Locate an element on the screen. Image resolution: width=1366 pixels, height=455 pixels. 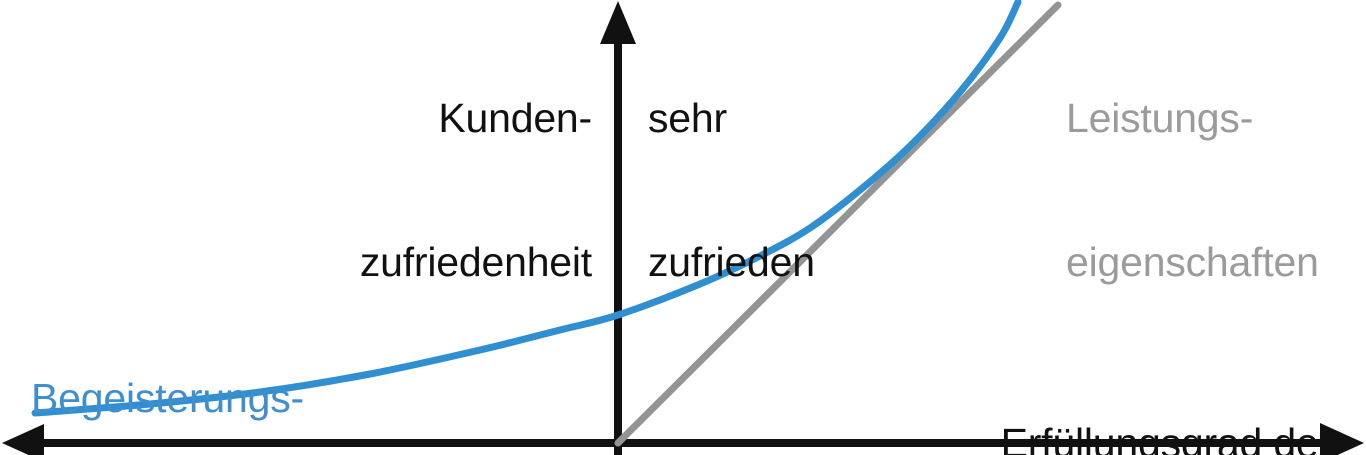
series-label-begeisterungs-line-1: Begeisterungs- is located at coordinates (167, 398).